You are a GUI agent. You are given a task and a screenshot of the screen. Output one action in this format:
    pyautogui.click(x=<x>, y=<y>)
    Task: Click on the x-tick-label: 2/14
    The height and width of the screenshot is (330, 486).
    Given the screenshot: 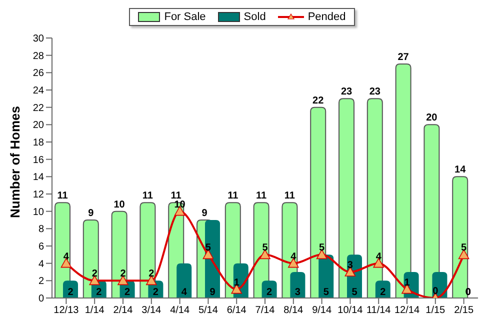 What is the action you would take?
    pyautogui.click(x=123, y=310)
    